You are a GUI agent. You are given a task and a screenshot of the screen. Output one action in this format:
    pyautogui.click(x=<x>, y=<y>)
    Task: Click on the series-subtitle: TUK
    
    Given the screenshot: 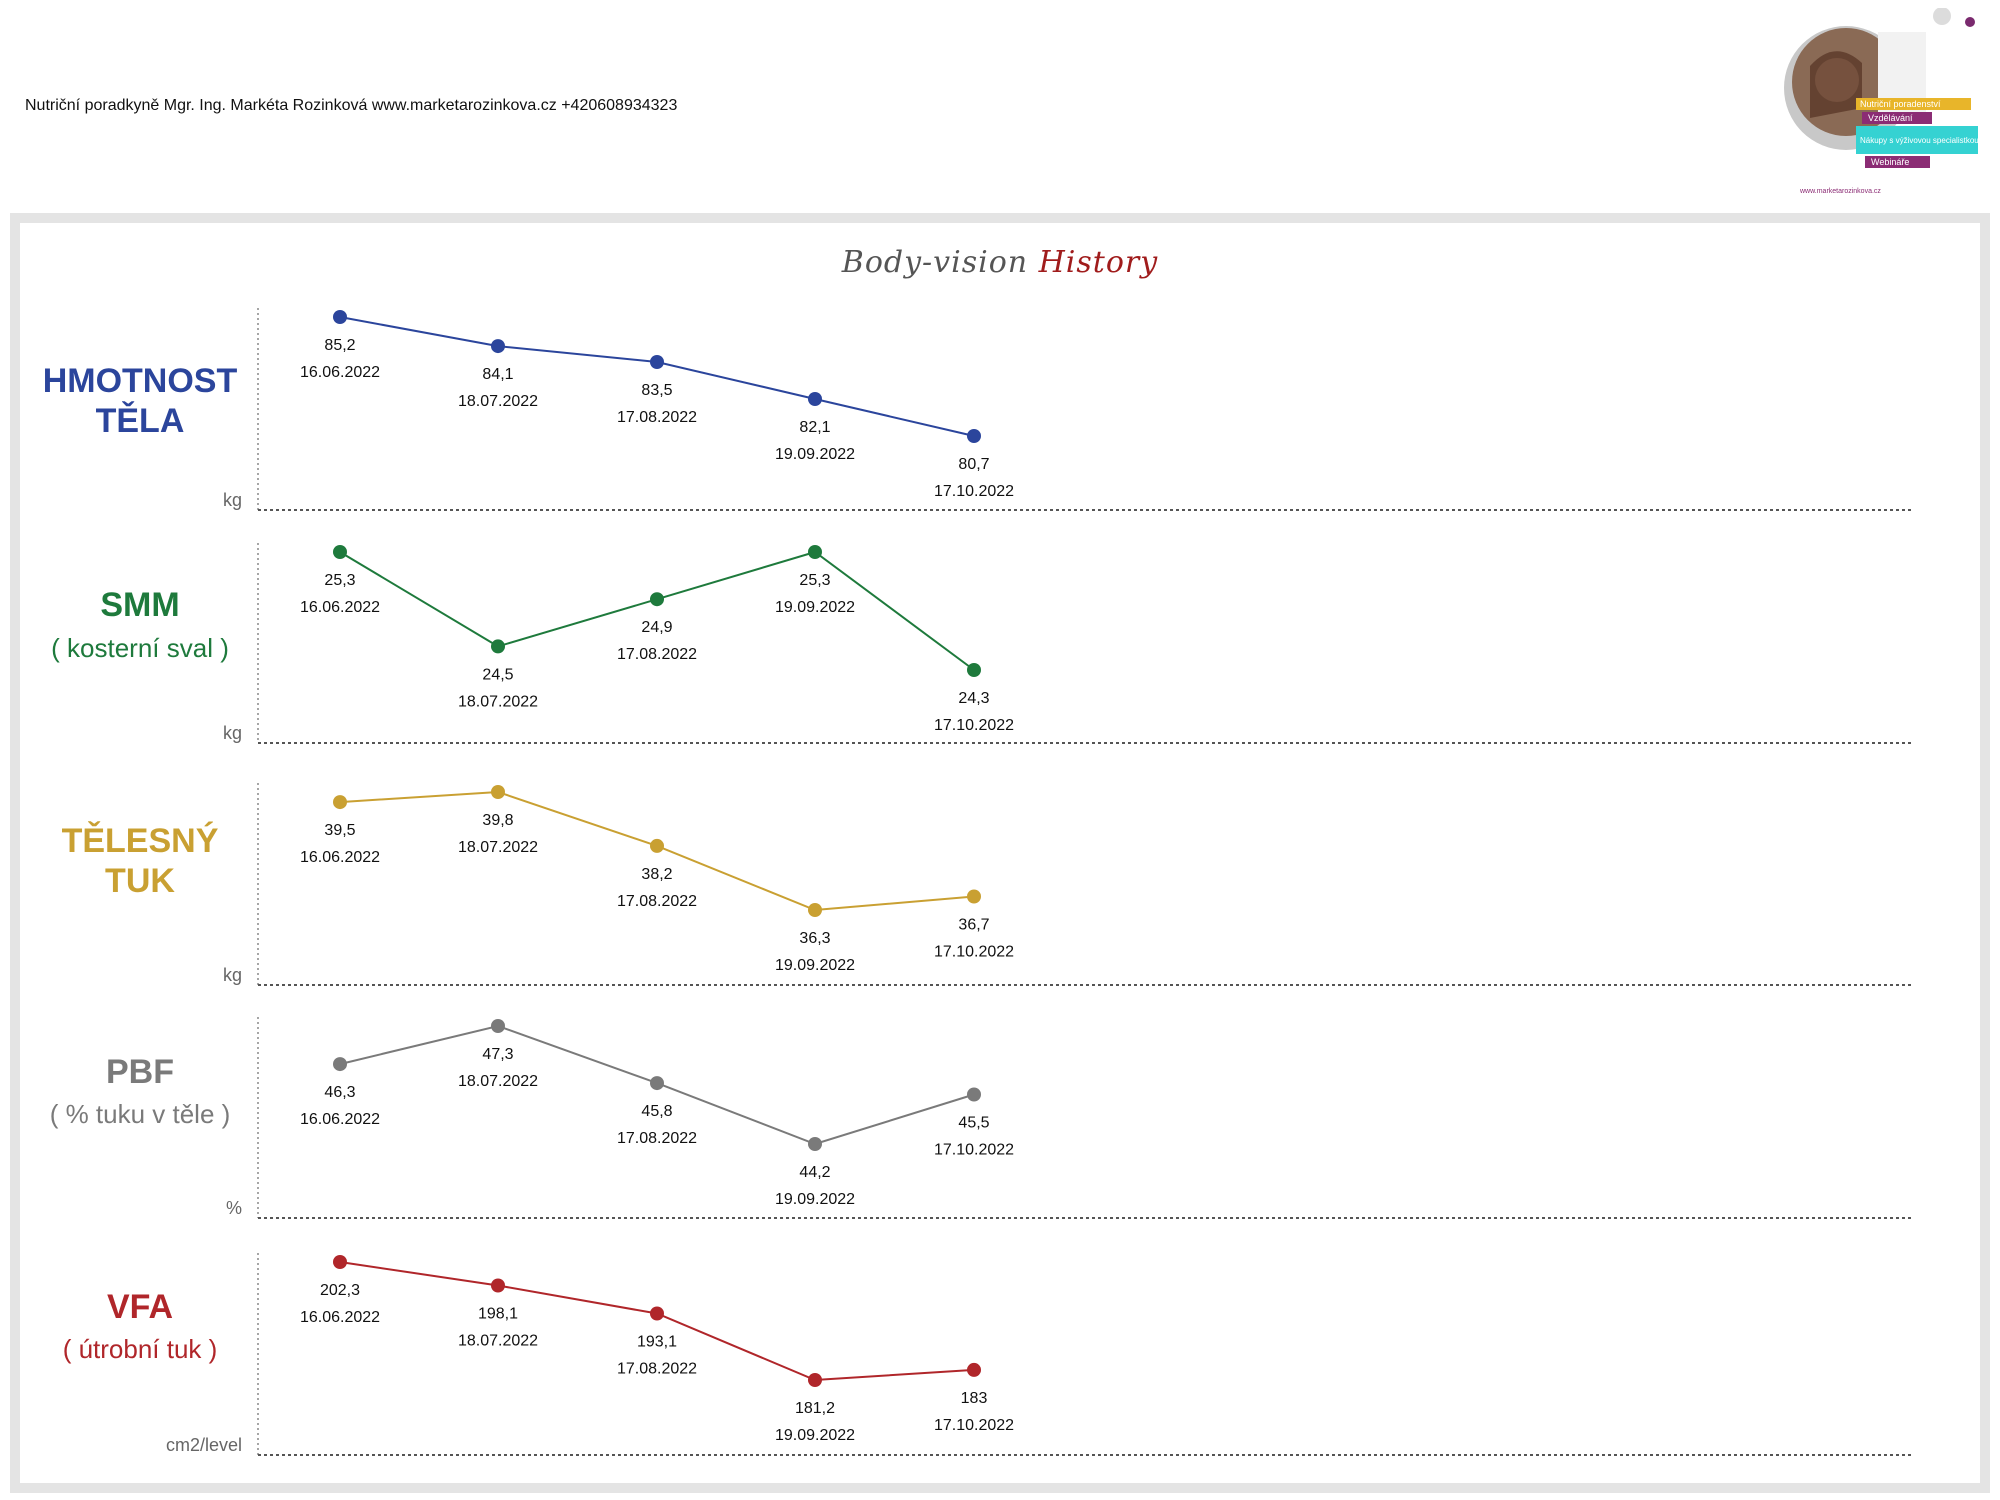 What is the action you would take?
    pyautogui.click(x=140, y=881)
    